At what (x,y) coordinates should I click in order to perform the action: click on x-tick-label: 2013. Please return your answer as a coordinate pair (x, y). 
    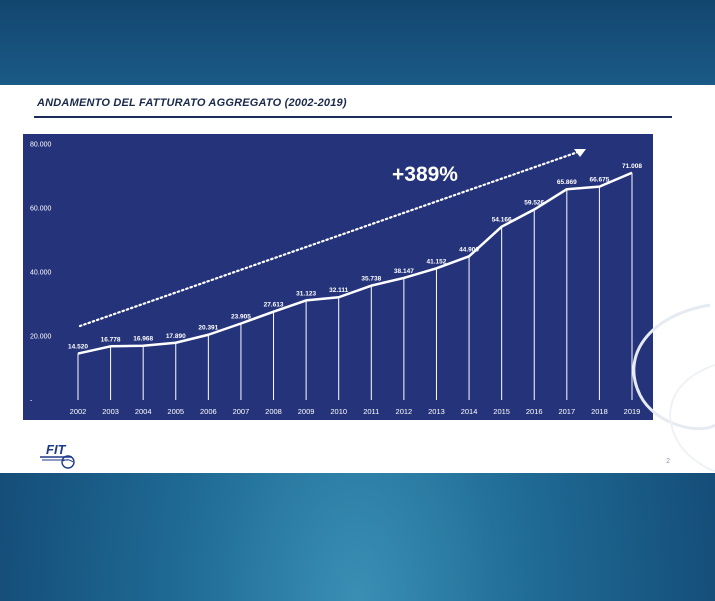
    Looking at the image, I should click on (436, 411).